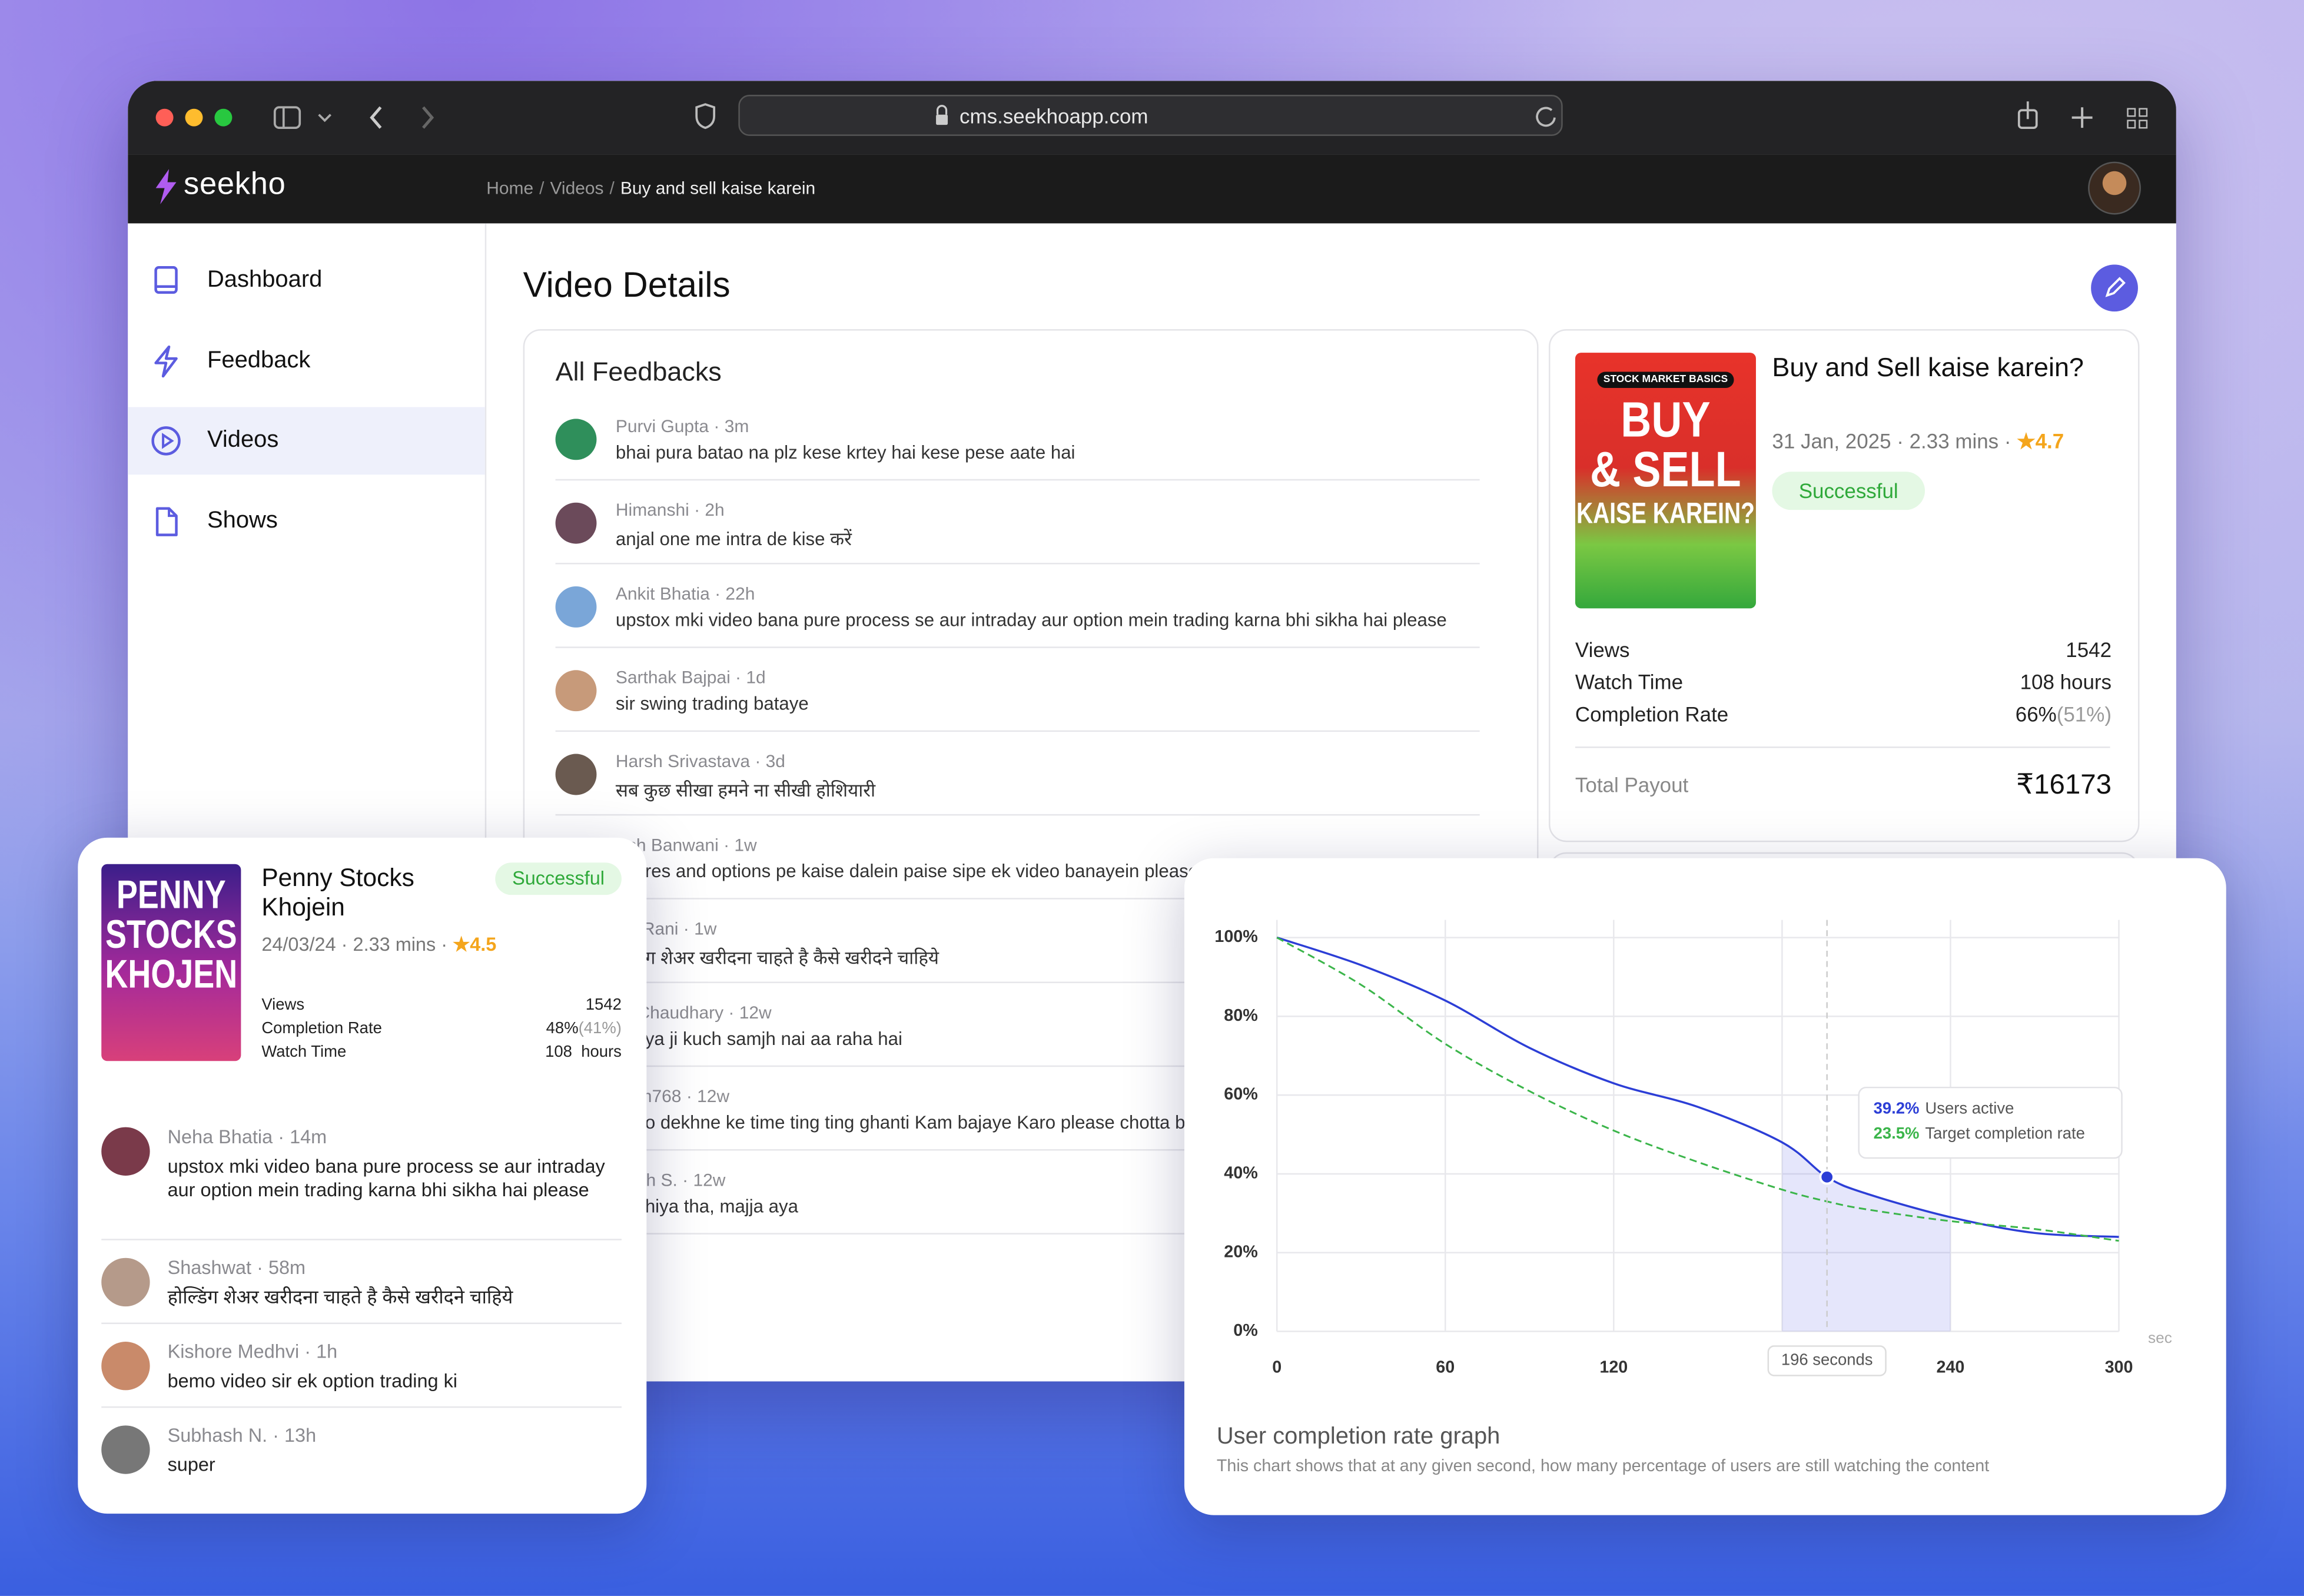  Describe the element at coordinates (1054, 116) in the screenshot. I see `url: cms.seekhoapp.com` at that location.